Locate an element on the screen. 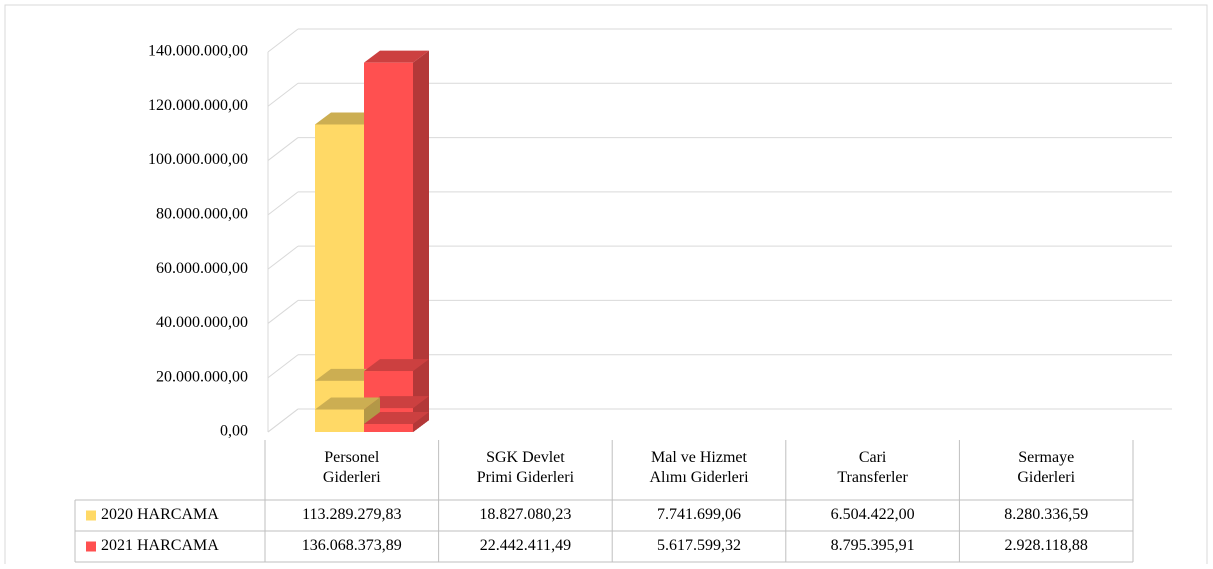 This screenshot has height=569, width=1213. x-tick-label: Personel Giderleri is located at coordinates (351, 467).